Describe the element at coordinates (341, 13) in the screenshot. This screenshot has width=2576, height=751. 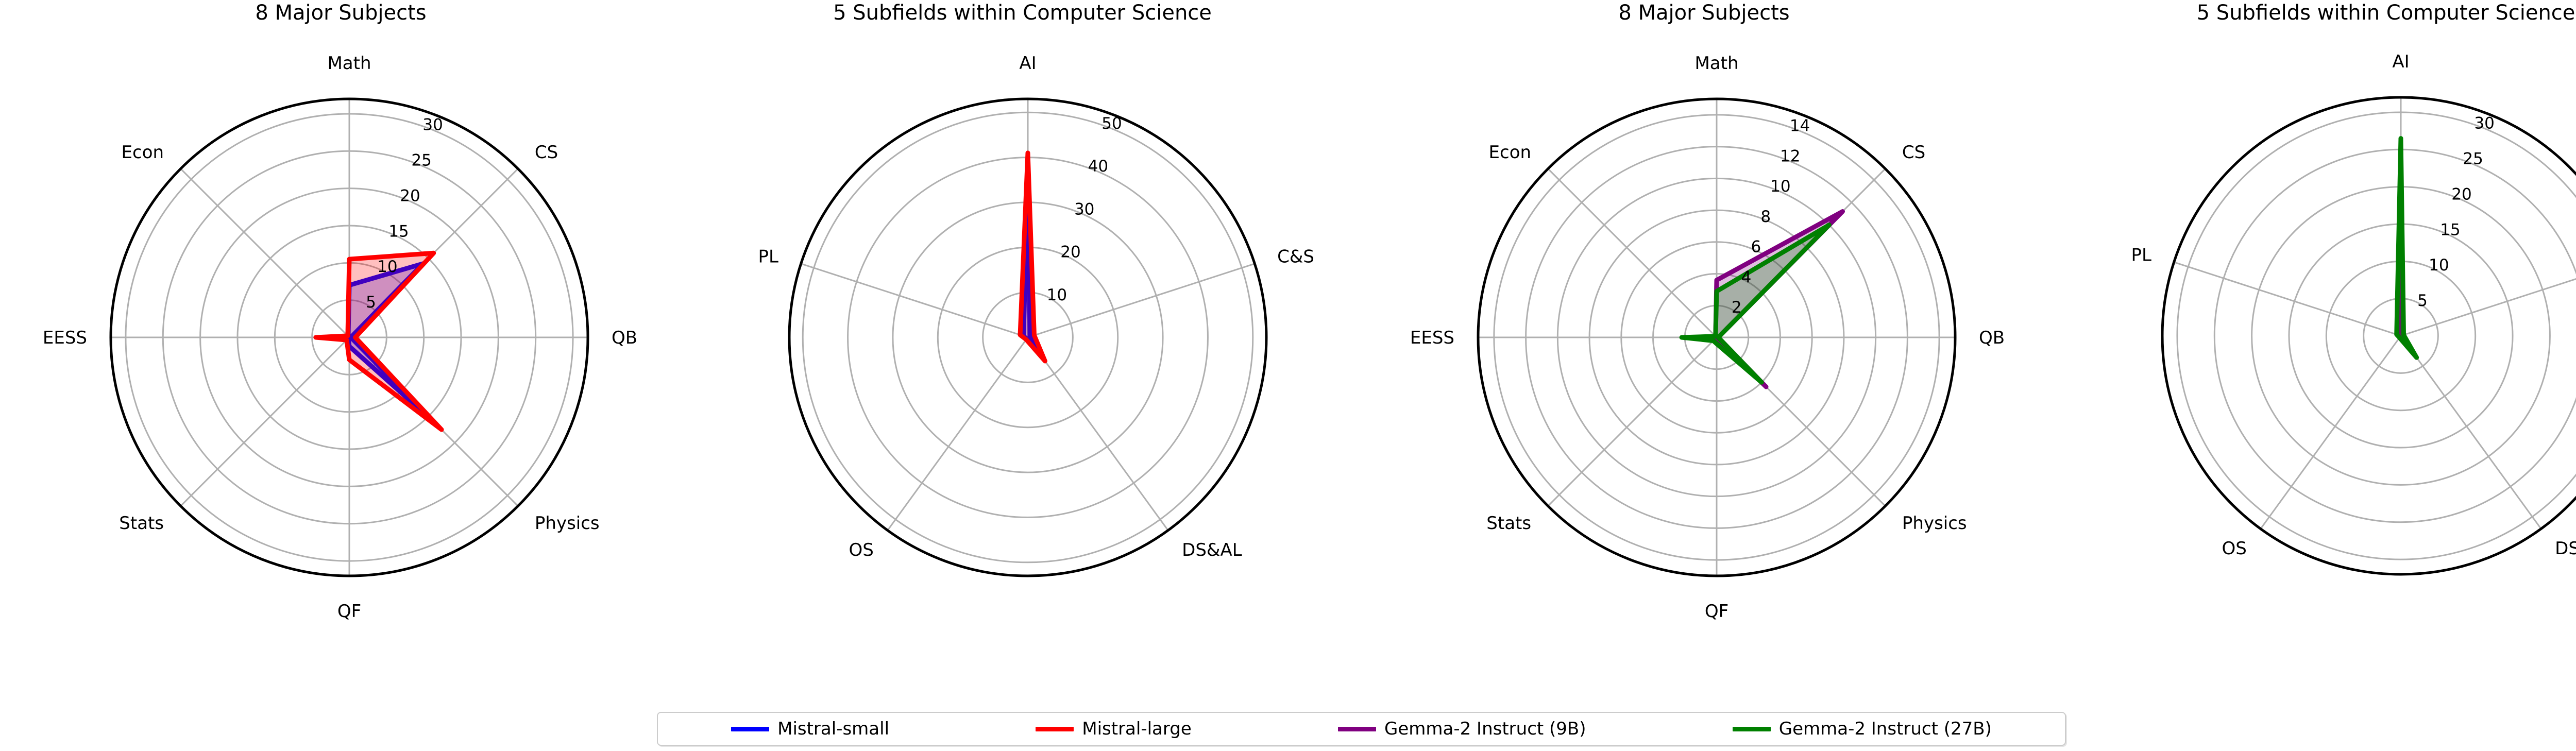
I see `chart-title-1: 8 Major Subjects` at that location.